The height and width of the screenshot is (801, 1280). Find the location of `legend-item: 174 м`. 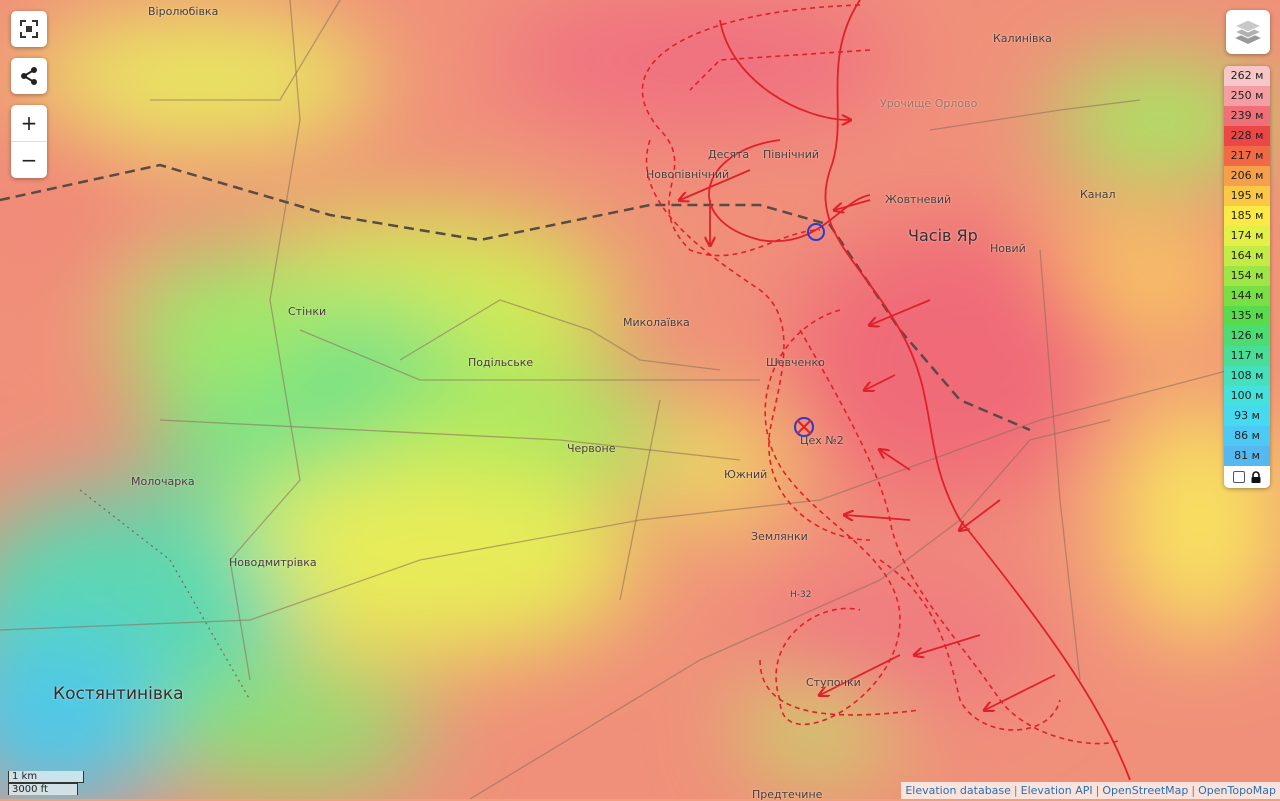

legend-item: 174 м is located at coordinates (1247, 236).